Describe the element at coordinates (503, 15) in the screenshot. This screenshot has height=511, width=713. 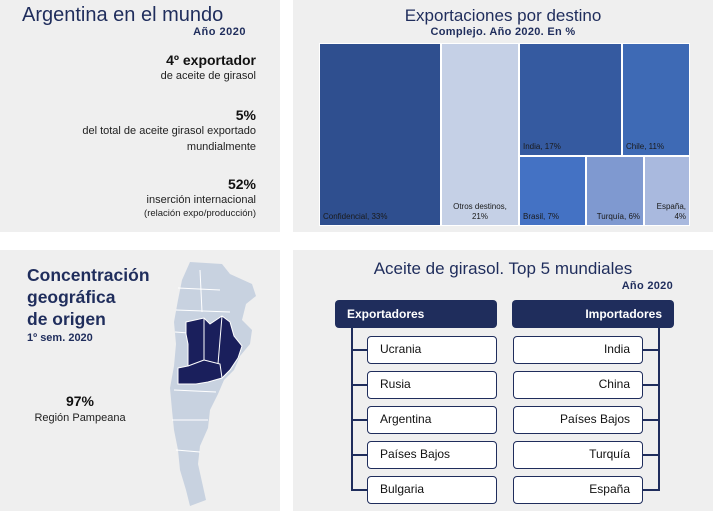
I see `exports-title: Exportaciones por destino` at that location.